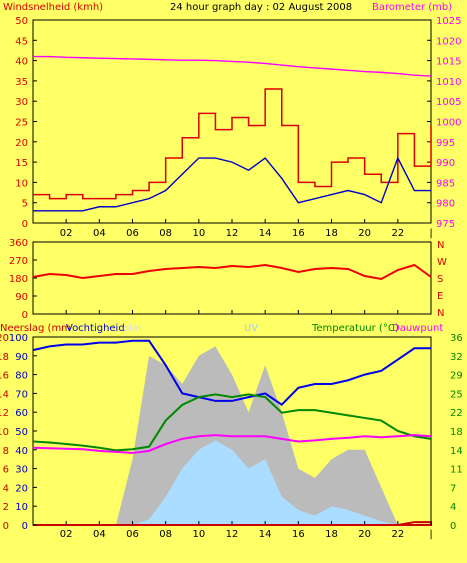  Describe the element at coordinates (456, 394) in the screenshot. I see `temperature-y-tick-label: 25` at that location.